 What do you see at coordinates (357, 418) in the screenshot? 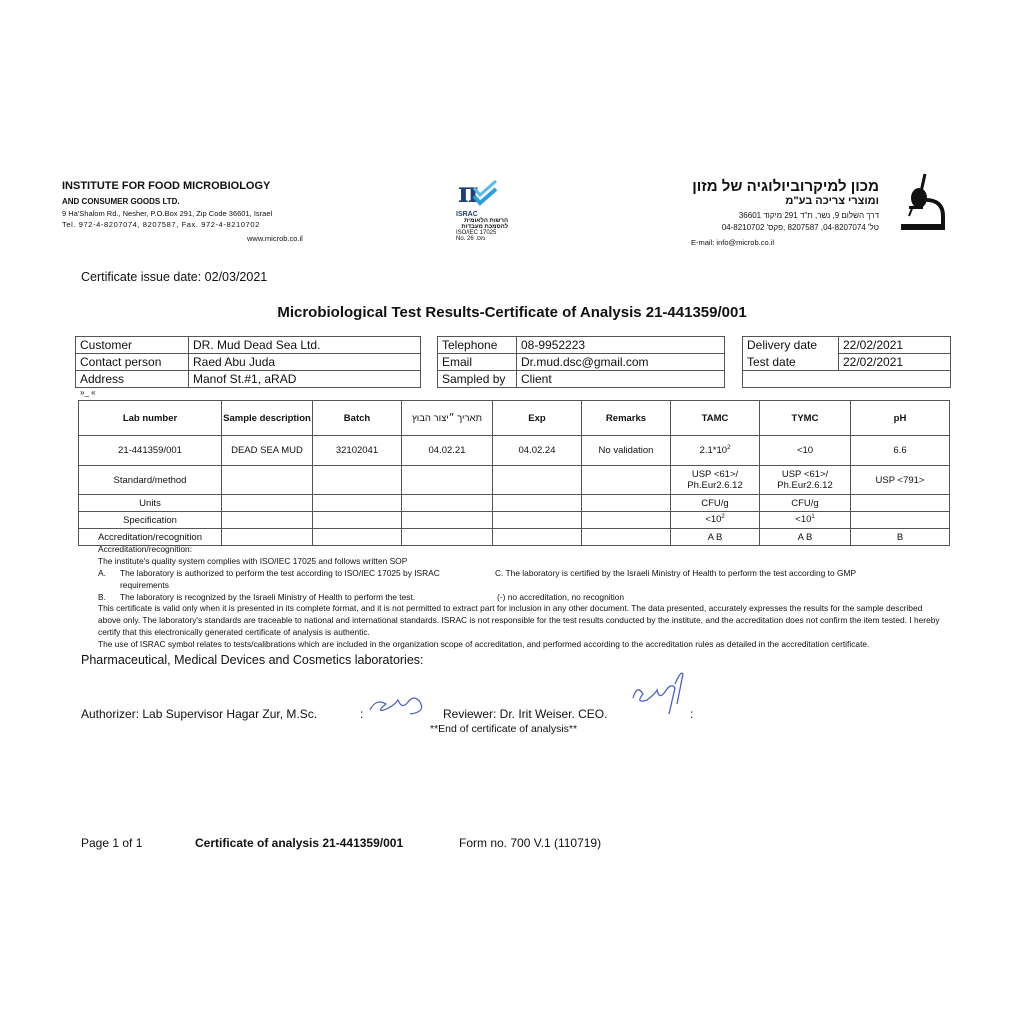
I see `col-batch: Batch` at bounding box center [357, 418].